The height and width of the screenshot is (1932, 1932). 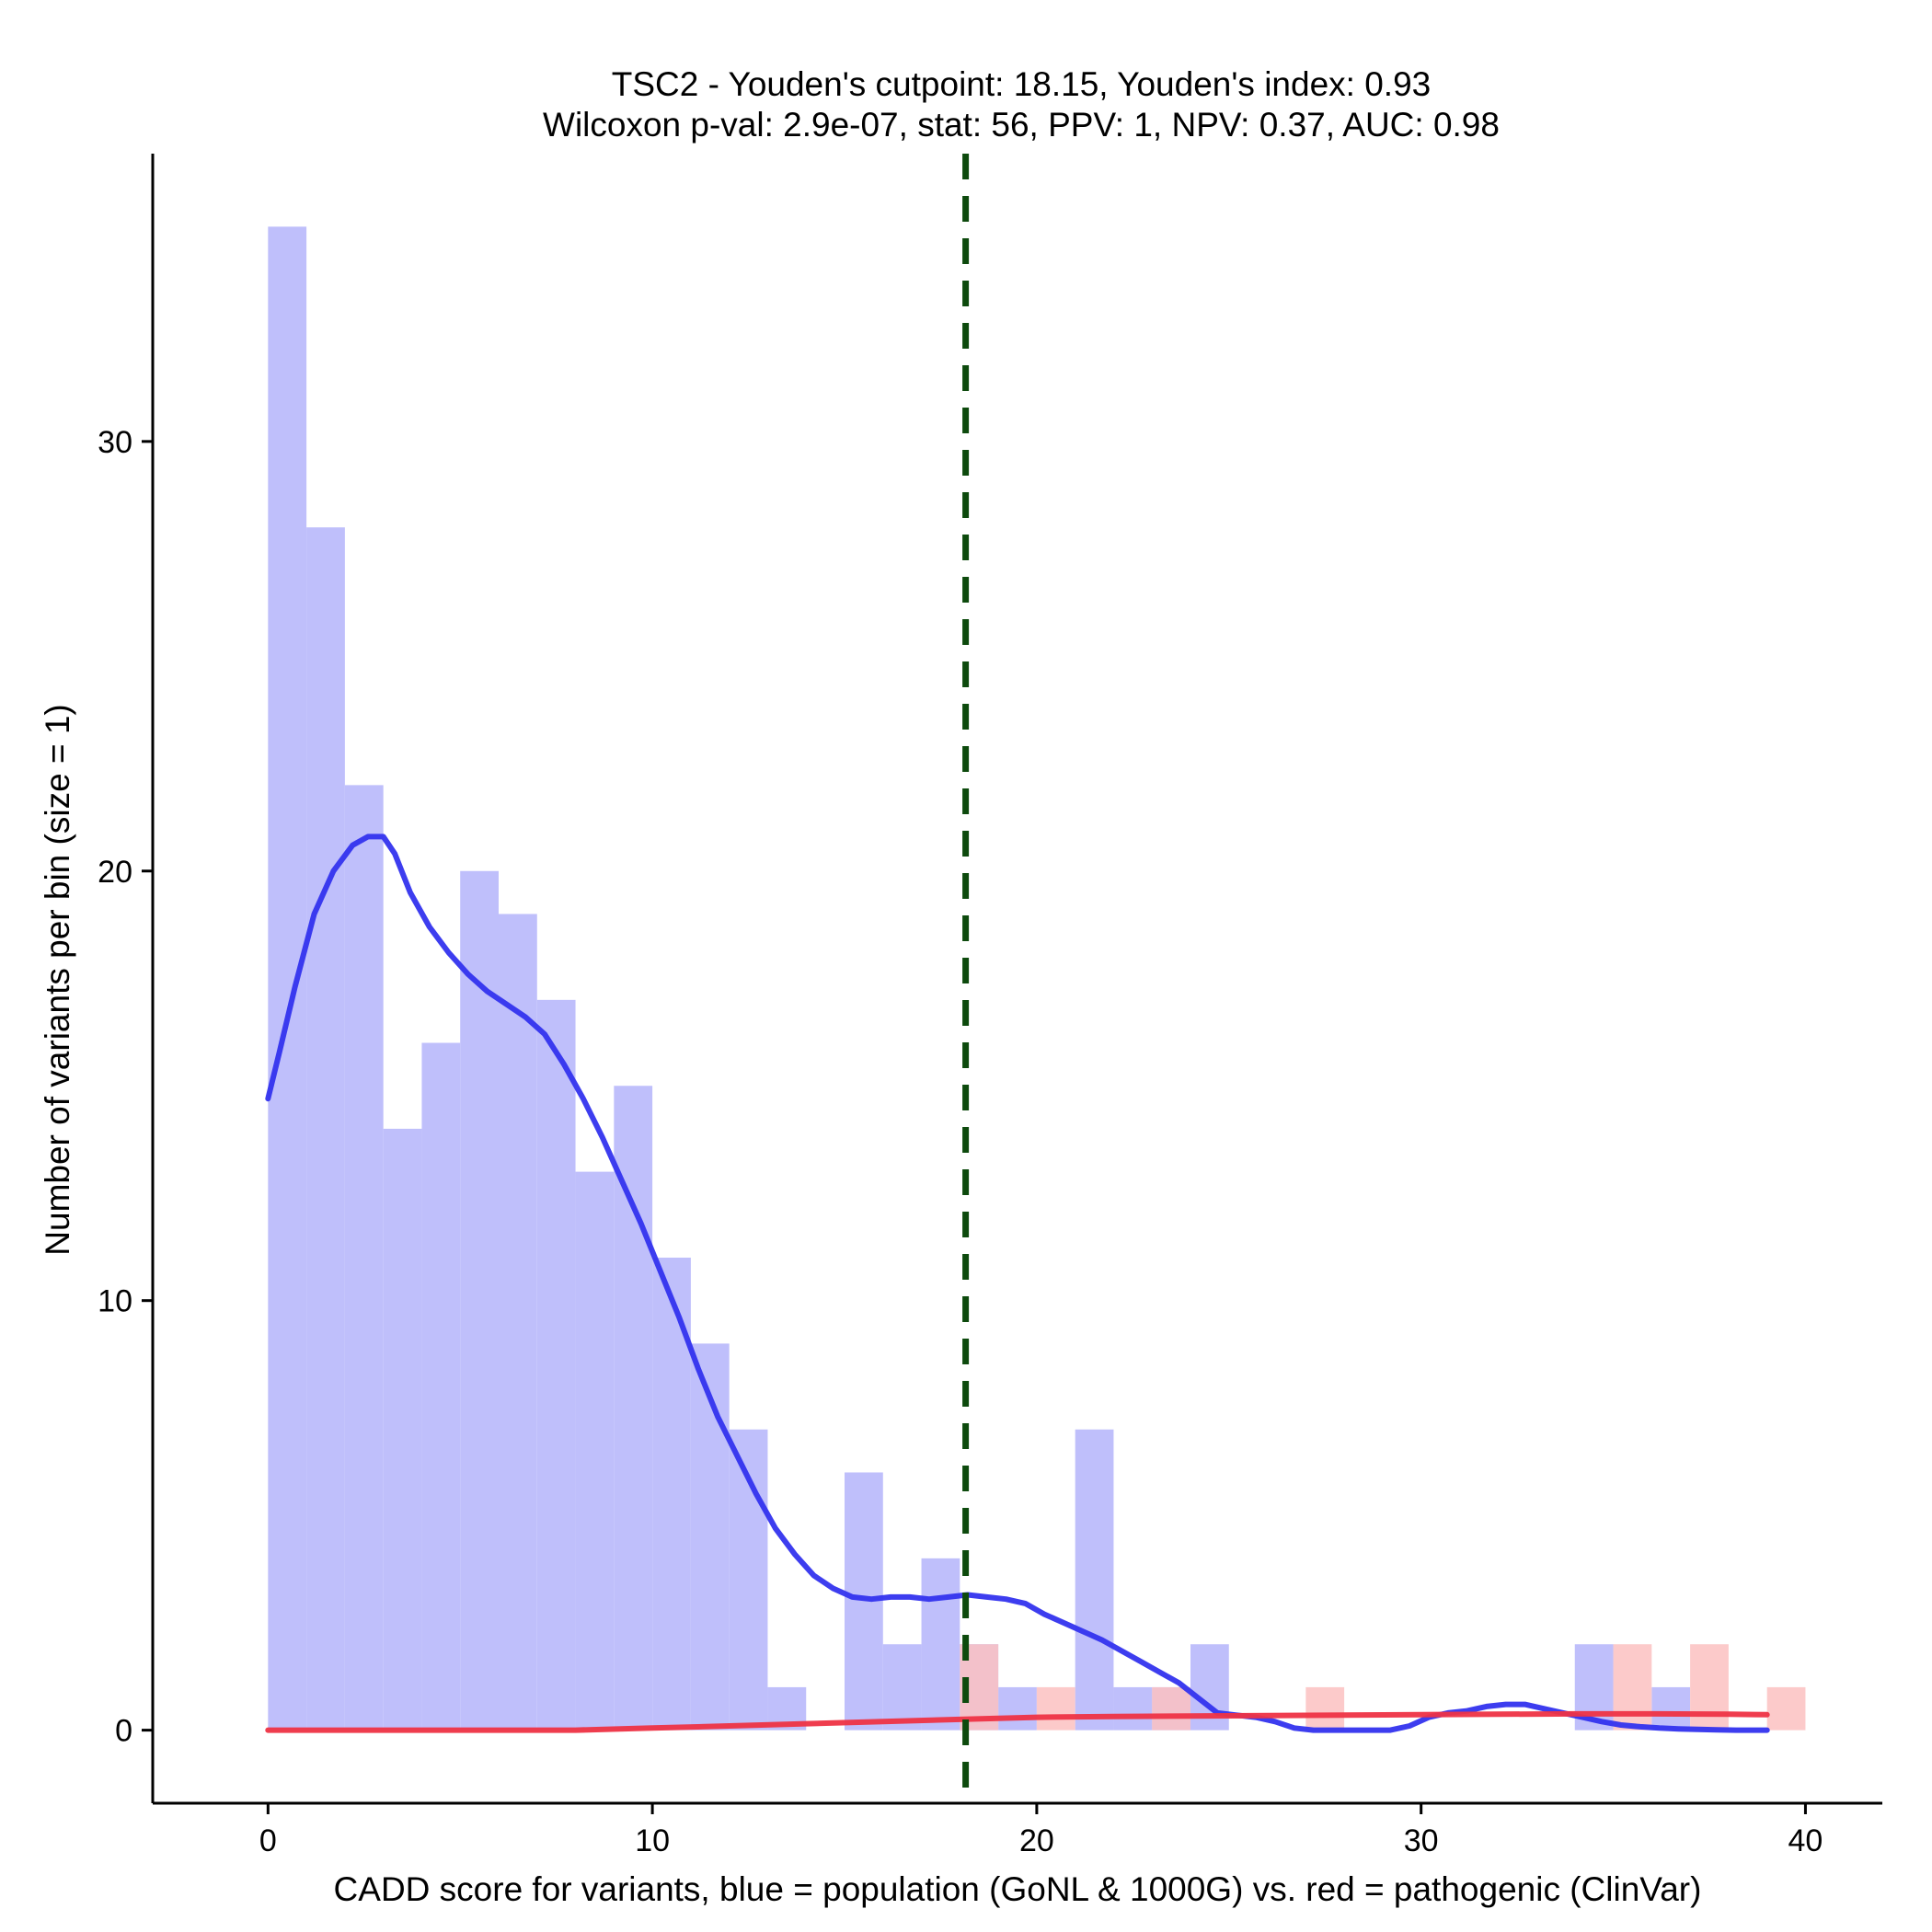 What do you see at coordinates (268, 1840) in the screenshot?
I see `x-tick-label: 0` at bounding box center [268, 1840].